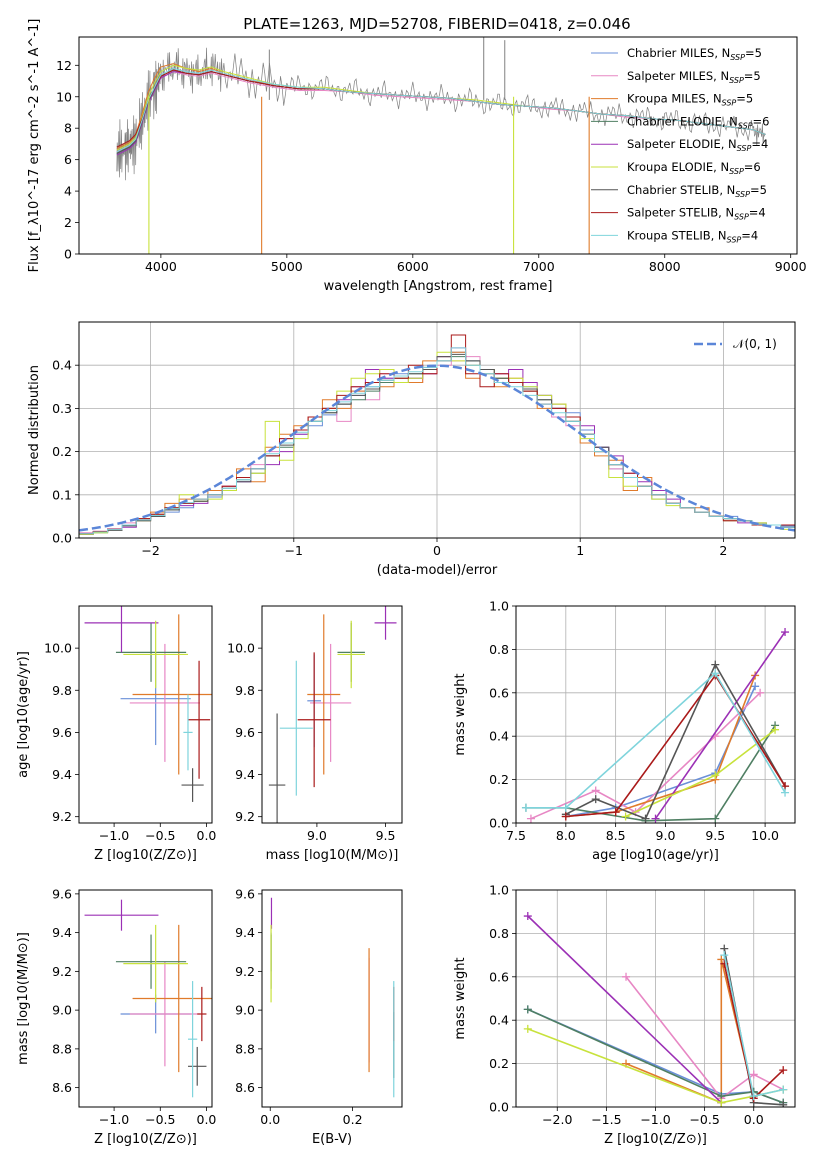 The width and height of the screenshot is (819, 1170). Describe the element at coordinates (680, 213) in the screenshot. I see `legend-label-name: Salpeter STELIB, N` at that location.